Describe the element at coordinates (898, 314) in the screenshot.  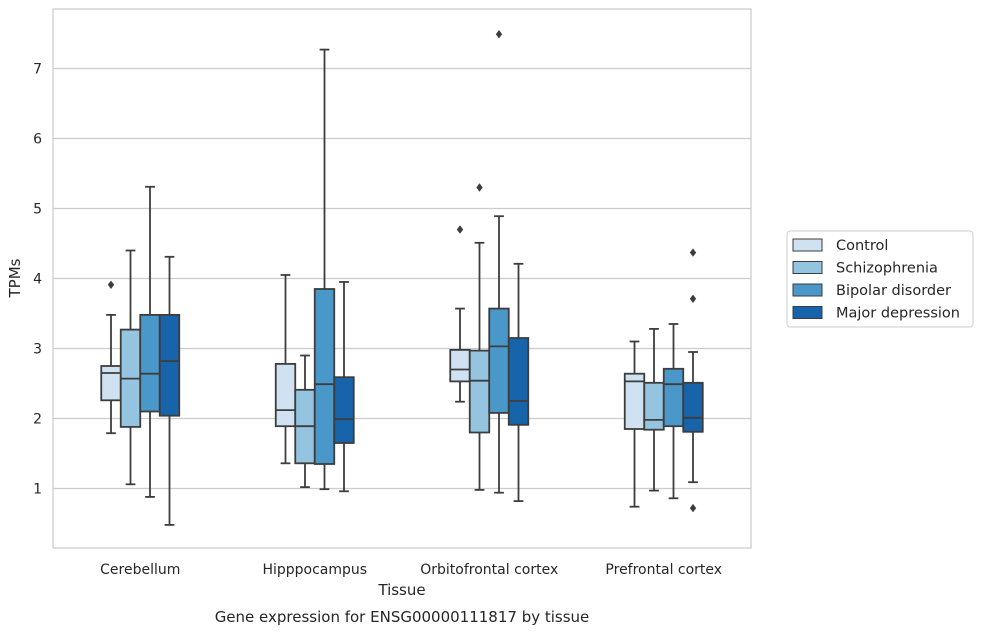
I see `legend-label: Major depression` at that location.